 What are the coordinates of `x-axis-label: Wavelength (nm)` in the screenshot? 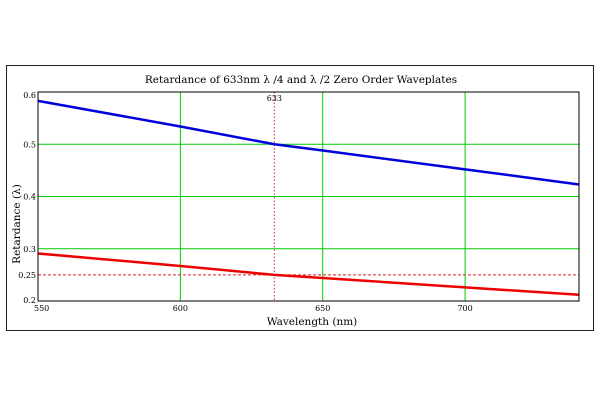 It's located at (312, 322).